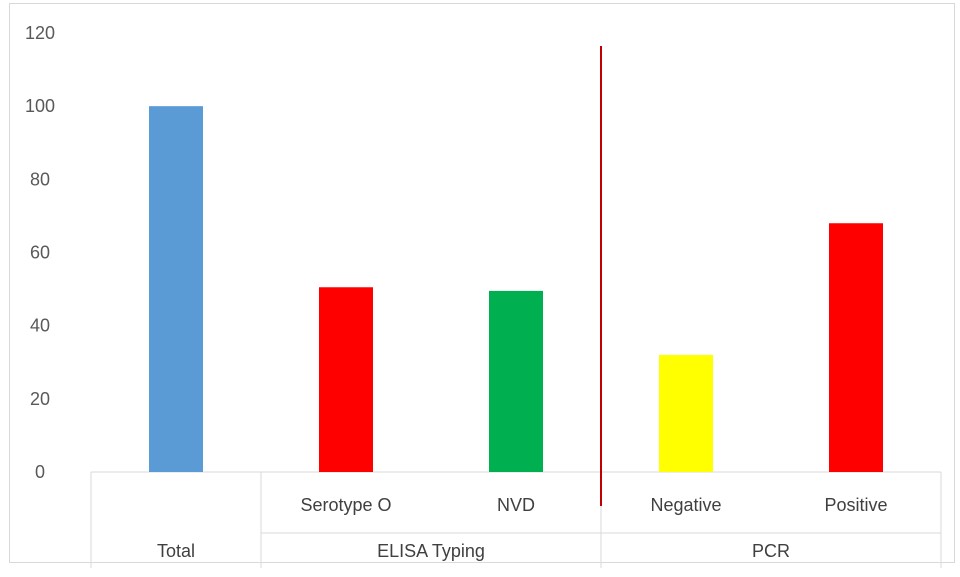 The height and width of the screenshot is (577, 960). What do you see at coordinates (40, 33) in the screenshot?
I see `y-tick-label: 120` at bounding box center [40, 33].